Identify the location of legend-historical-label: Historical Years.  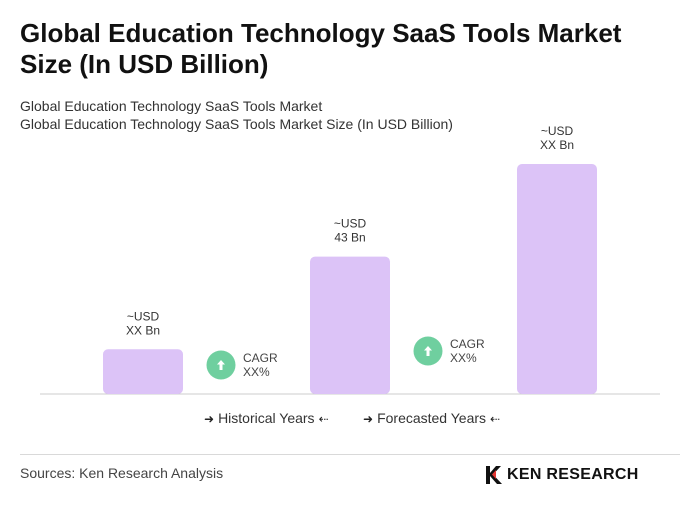
(266, 418).